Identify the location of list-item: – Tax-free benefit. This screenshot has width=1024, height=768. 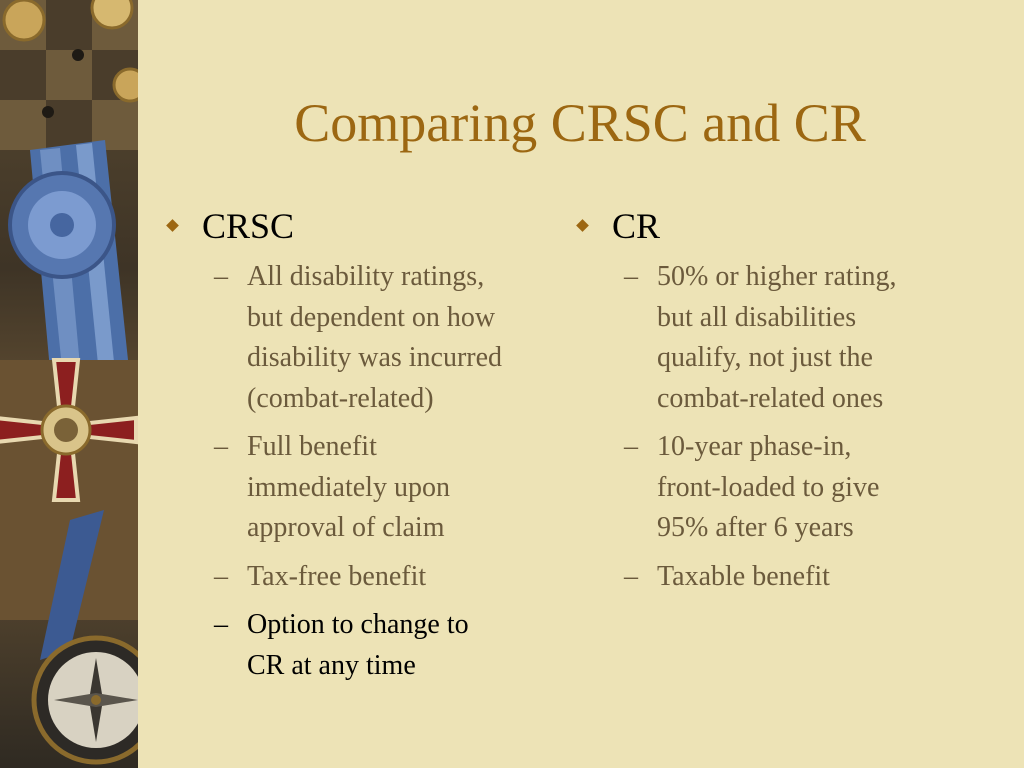
(368, 577).